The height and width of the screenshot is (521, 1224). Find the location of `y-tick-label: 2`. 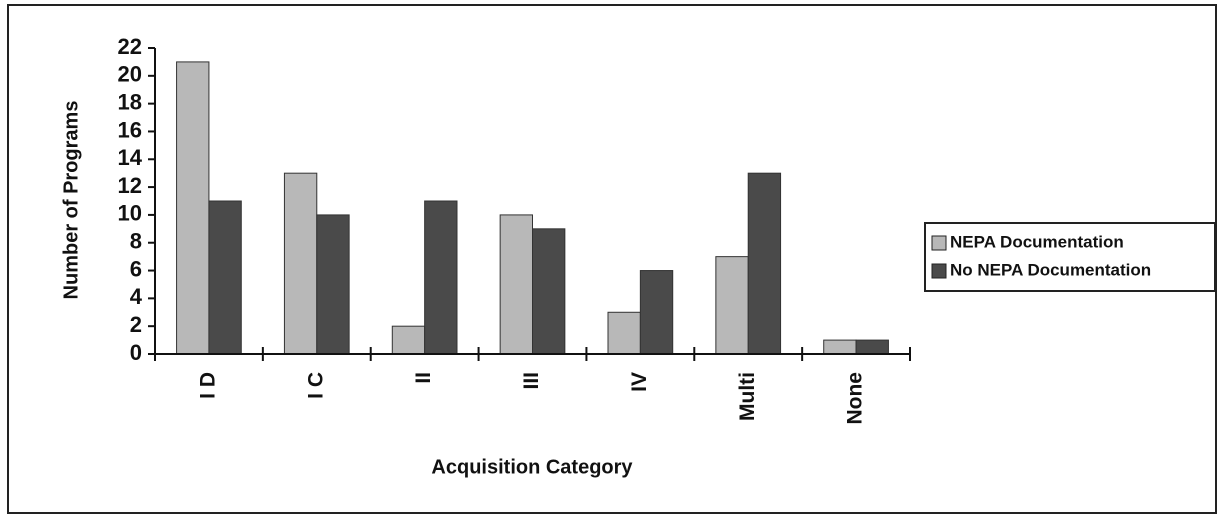

y-tick-label: 2 is located at coordinates (136, 324).